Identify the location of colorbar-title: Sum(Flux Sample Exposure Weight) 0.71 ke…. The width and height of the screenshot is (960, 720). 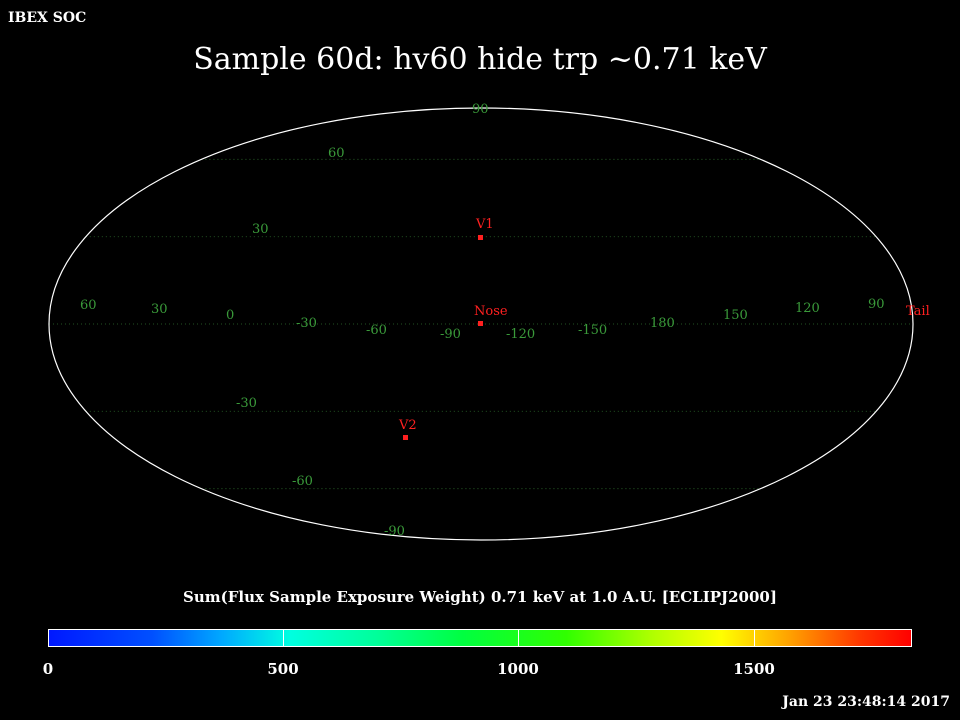
(480, 597).